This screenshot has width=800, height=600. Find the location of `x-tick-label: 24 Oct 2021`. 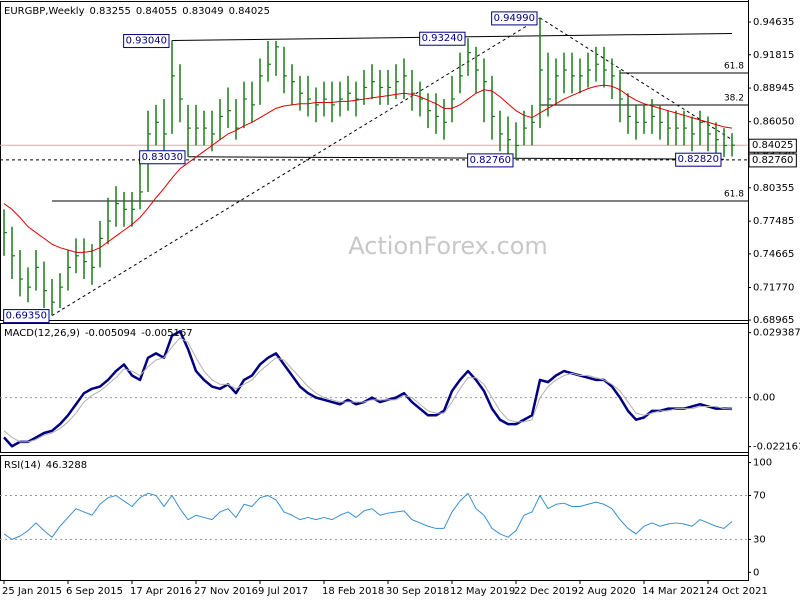

x-tick-label: 24 Oct 2021 is located at coordinates (737, 591).